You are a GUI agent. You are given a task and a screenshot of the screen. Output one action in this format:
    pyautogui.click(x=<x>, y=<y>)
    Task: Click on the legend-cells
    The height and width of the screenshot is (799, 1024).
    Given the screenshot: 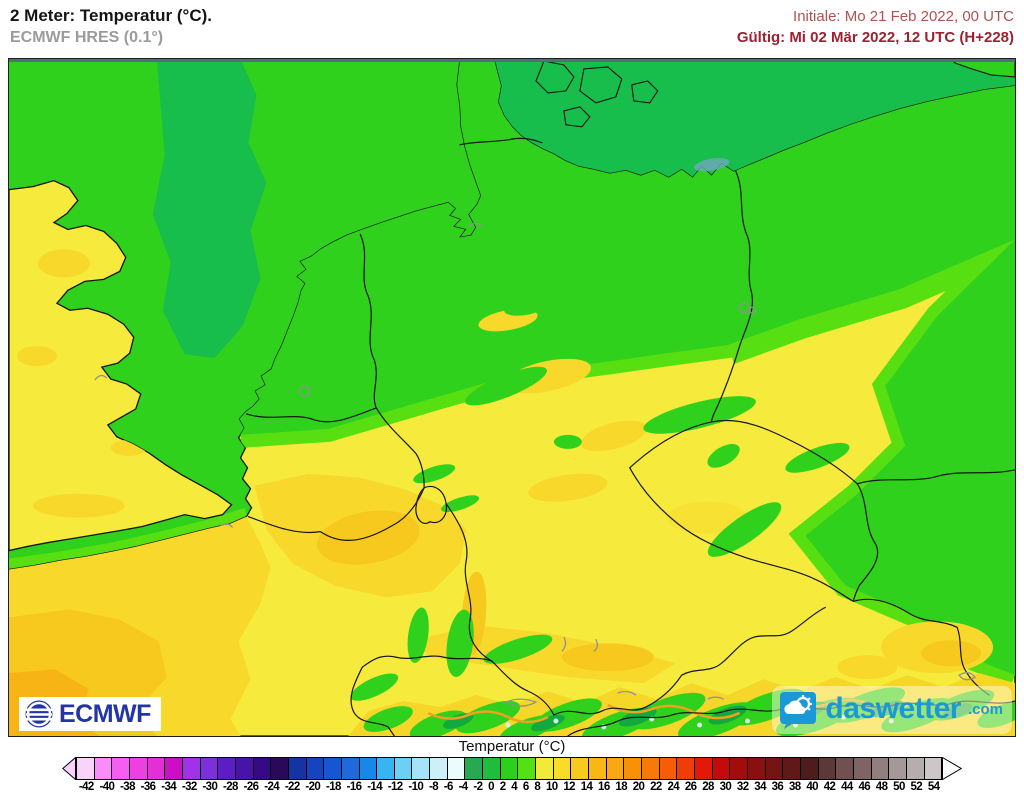 What is the action you would take?
    pyautogui.click(x=509, y=768)
    